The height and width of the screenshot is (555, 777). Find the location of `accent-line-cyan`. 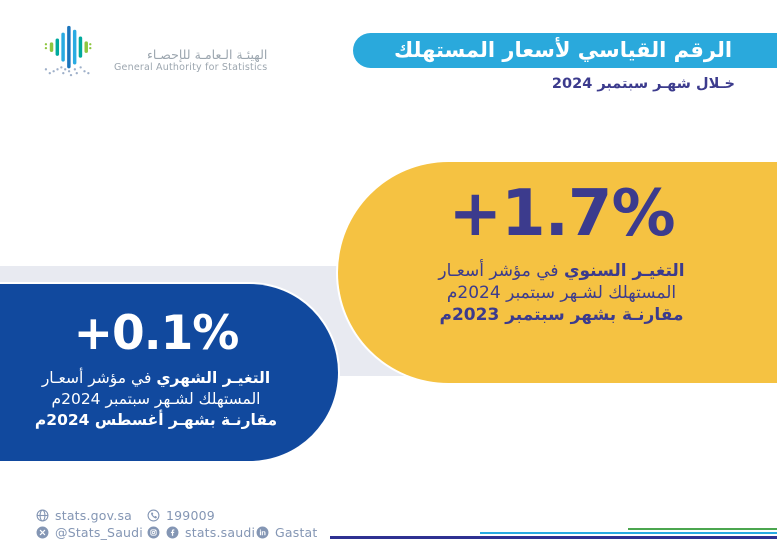

accent-line-cyan is located at coordinates (628, 533).